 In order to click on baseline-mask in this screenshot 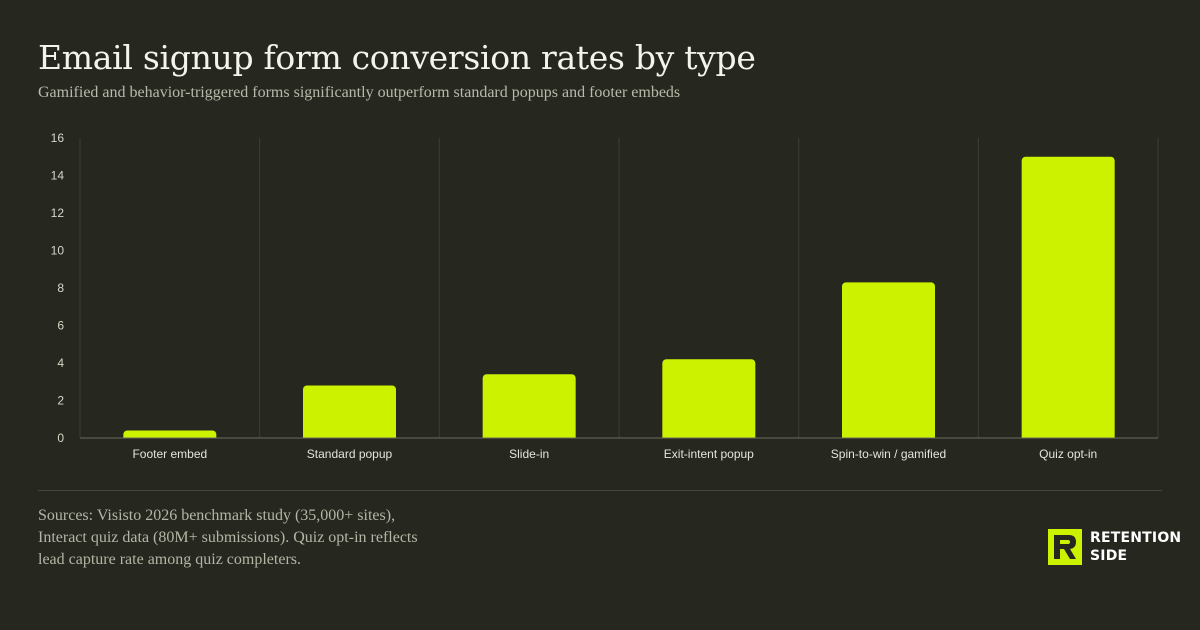, I will do `click(619, 441)`.